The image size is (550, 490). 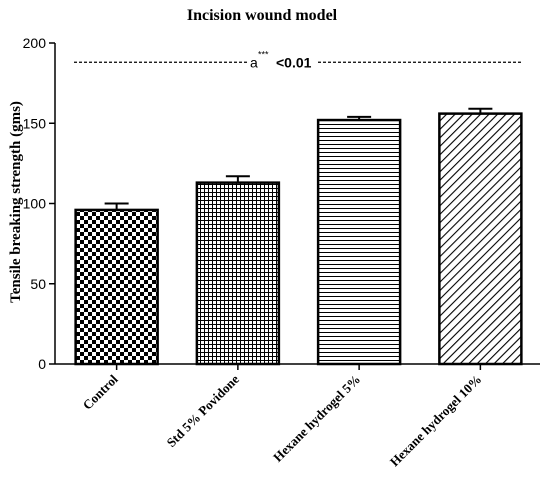 What do you see at coordinates (38, 284) in the screenshot?
I see `y-tick-label: 50` at bounding box center [38, 284].